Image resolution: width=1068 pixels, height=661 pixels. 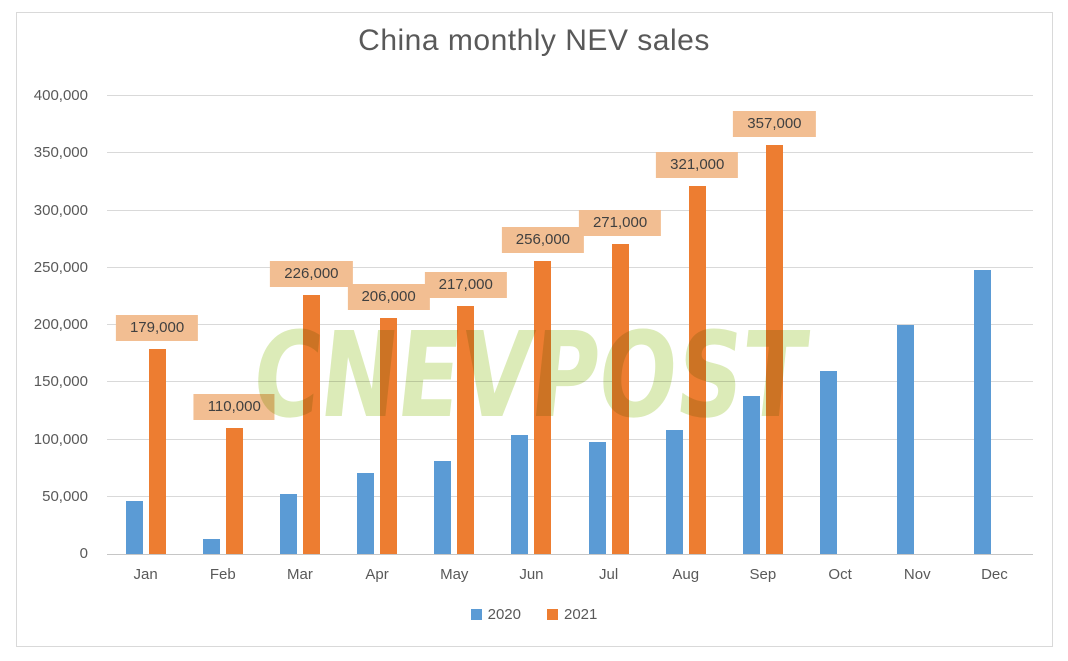 What do you see at coordinates (620, 222) in the screenshot?
I see `data-label-2021-jul: 271,000` at bounding box center [620, 222].